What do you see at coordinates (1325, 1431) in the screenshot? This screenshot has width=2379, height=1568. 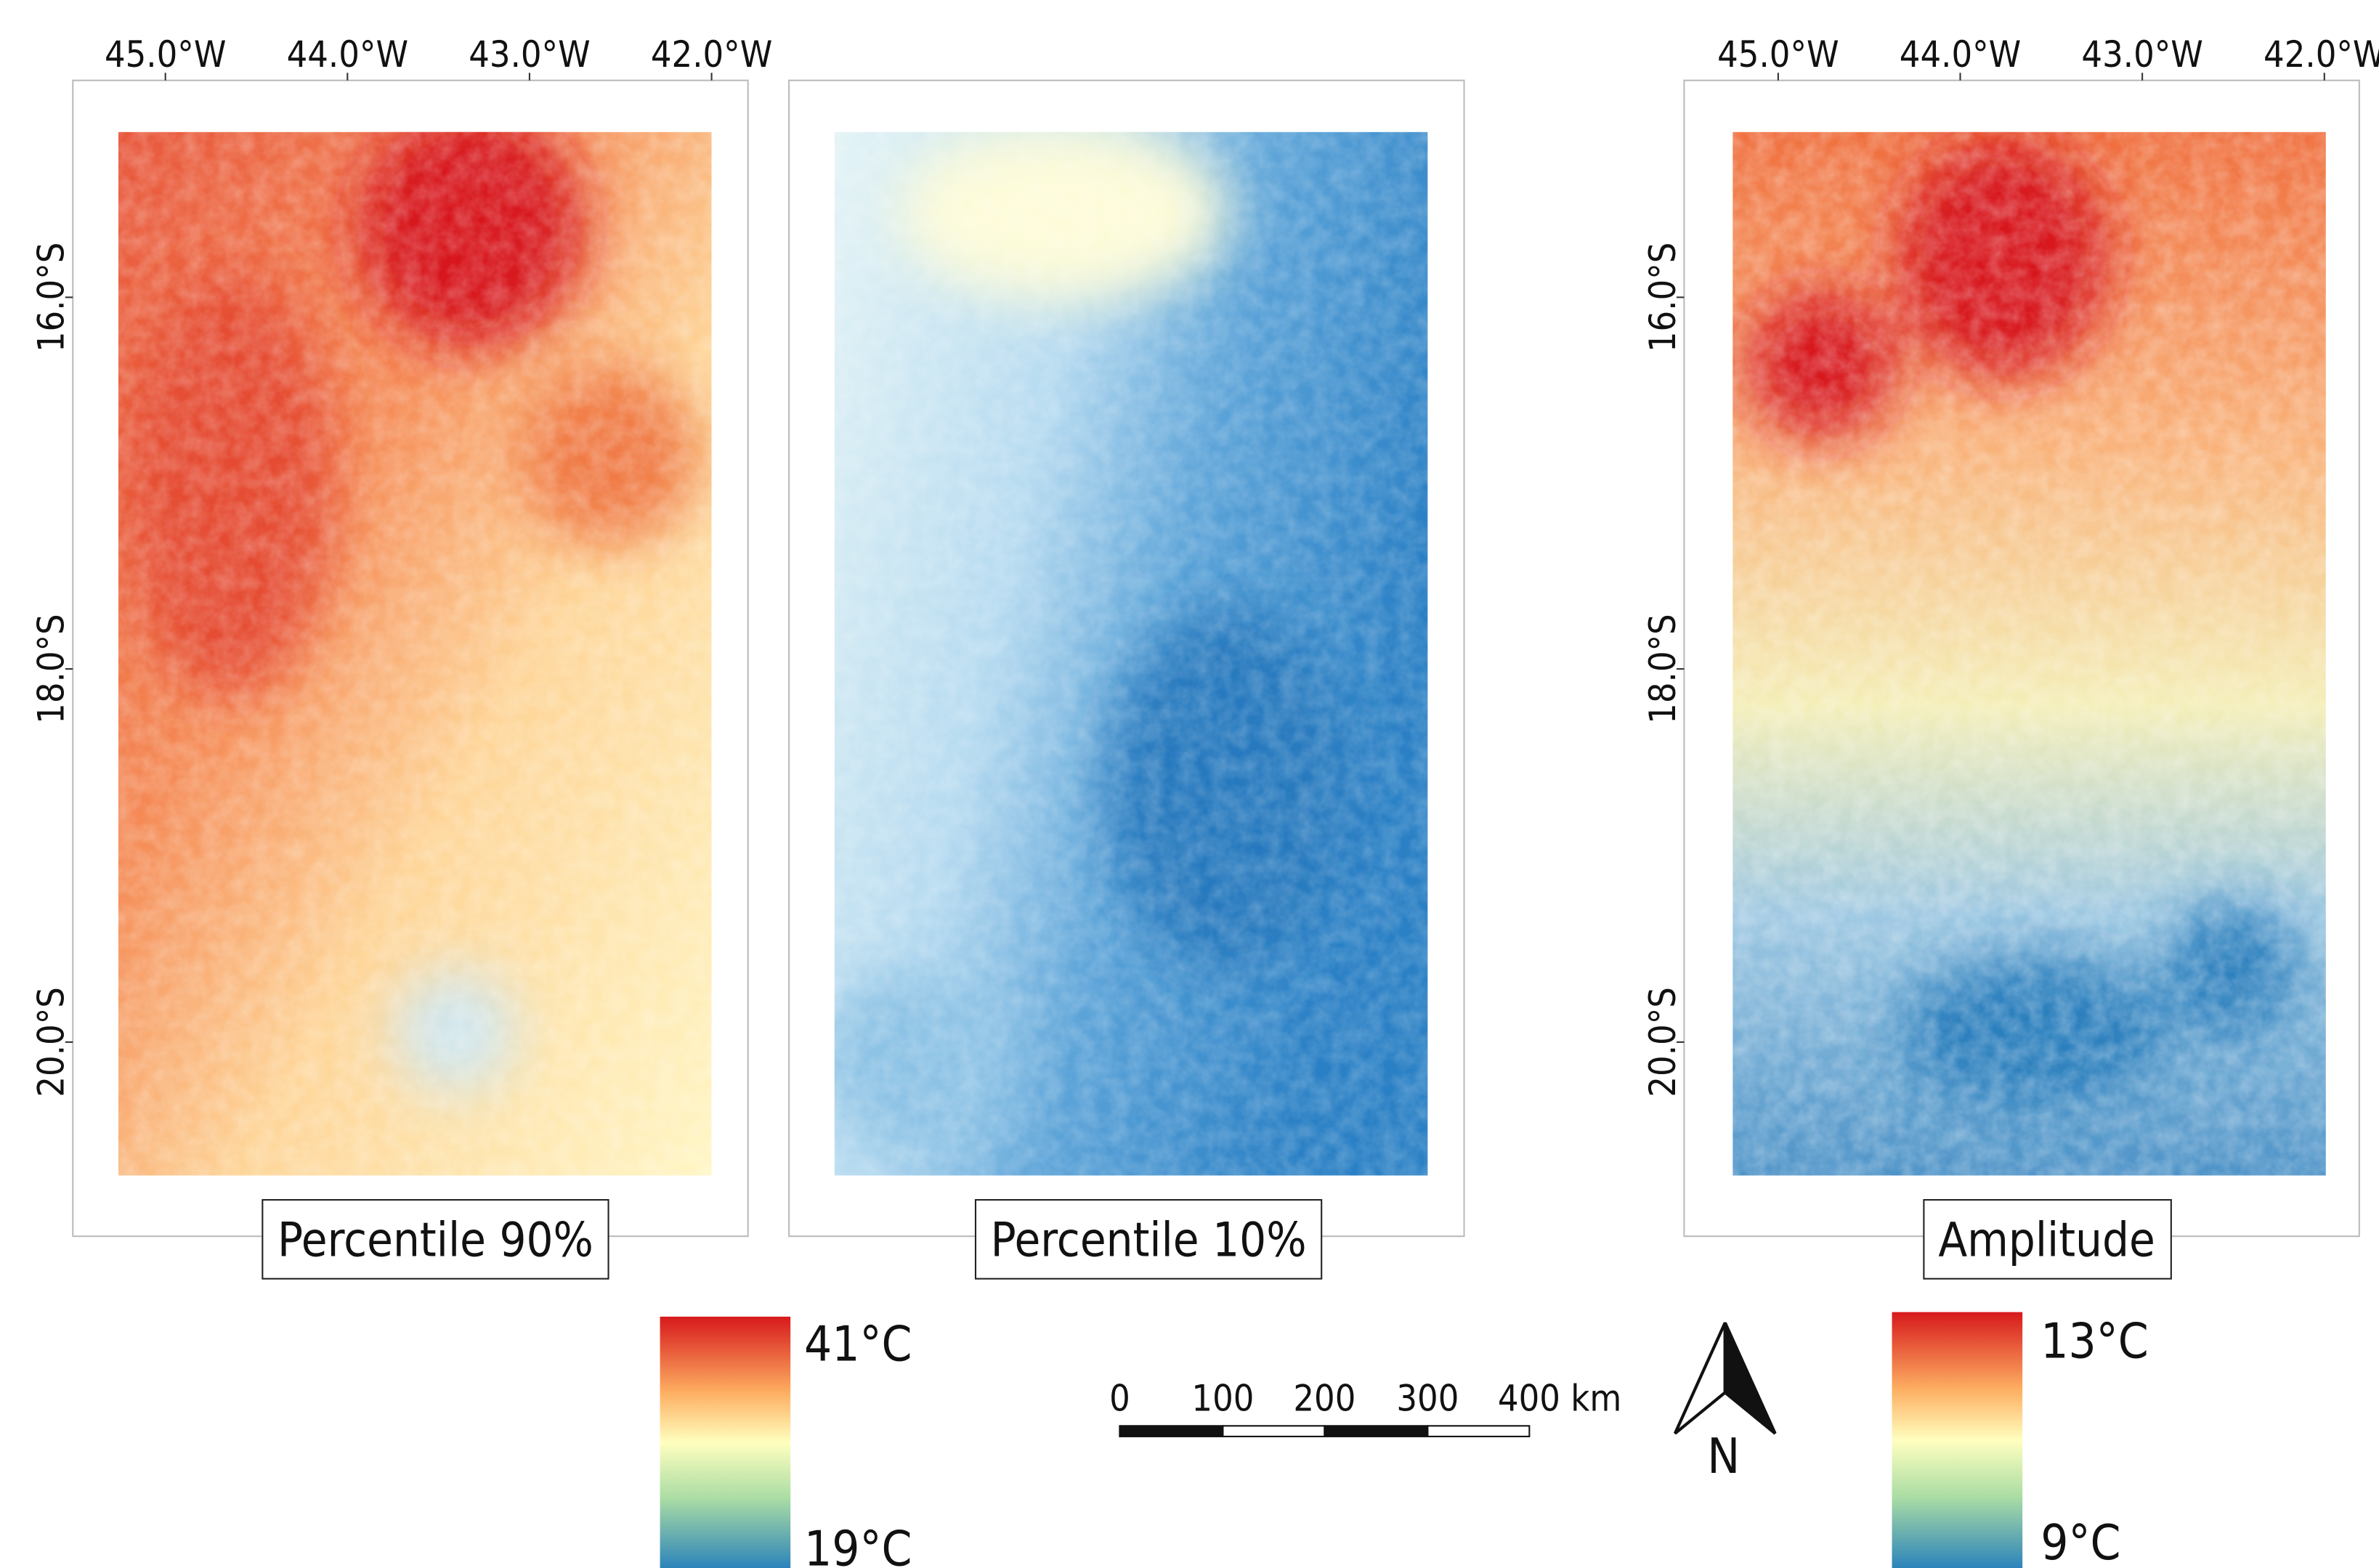 I see `scale-bar` at bounding box center [1325, 1431].